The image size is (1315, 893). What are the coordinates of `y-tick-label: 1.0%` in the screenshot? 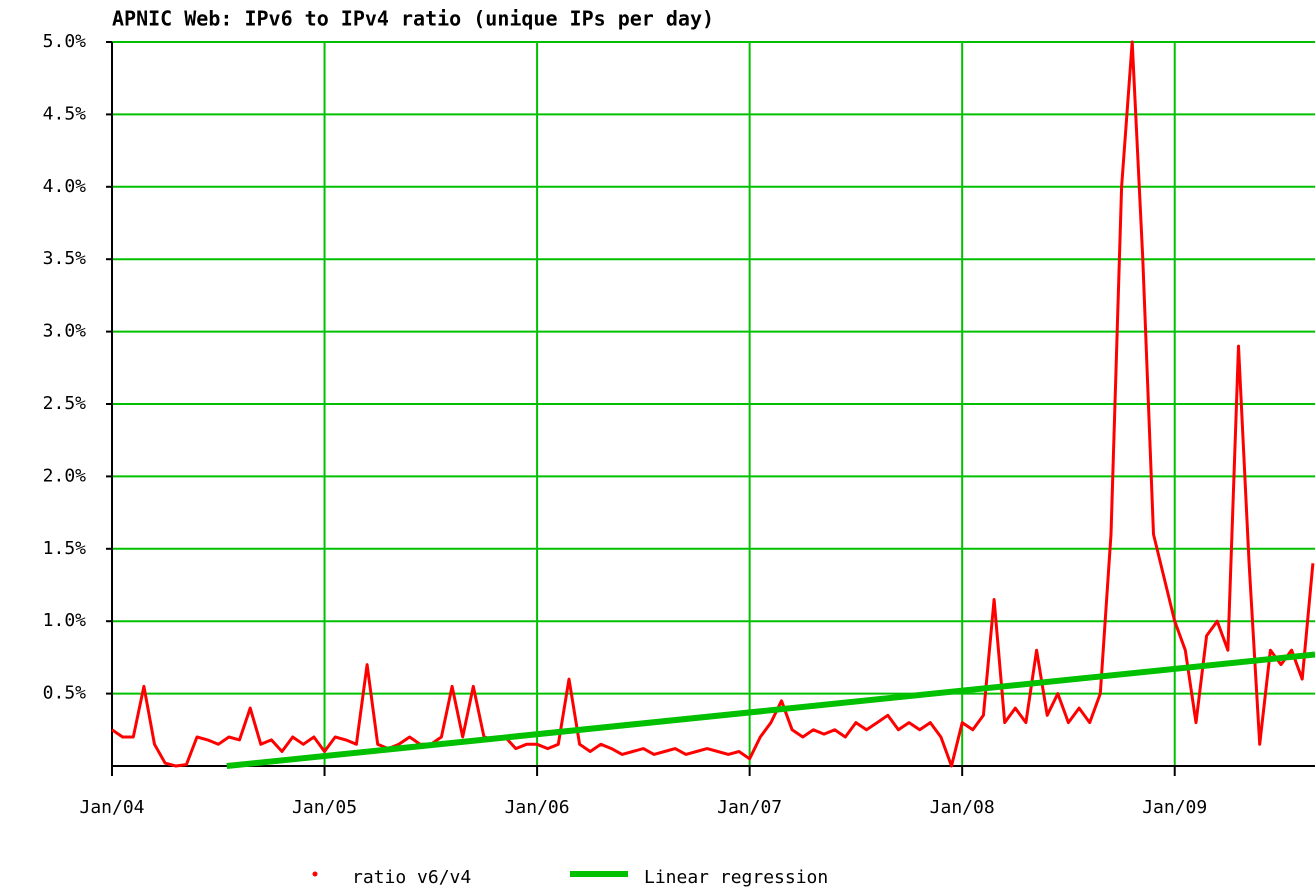 It's located at (65, 620).